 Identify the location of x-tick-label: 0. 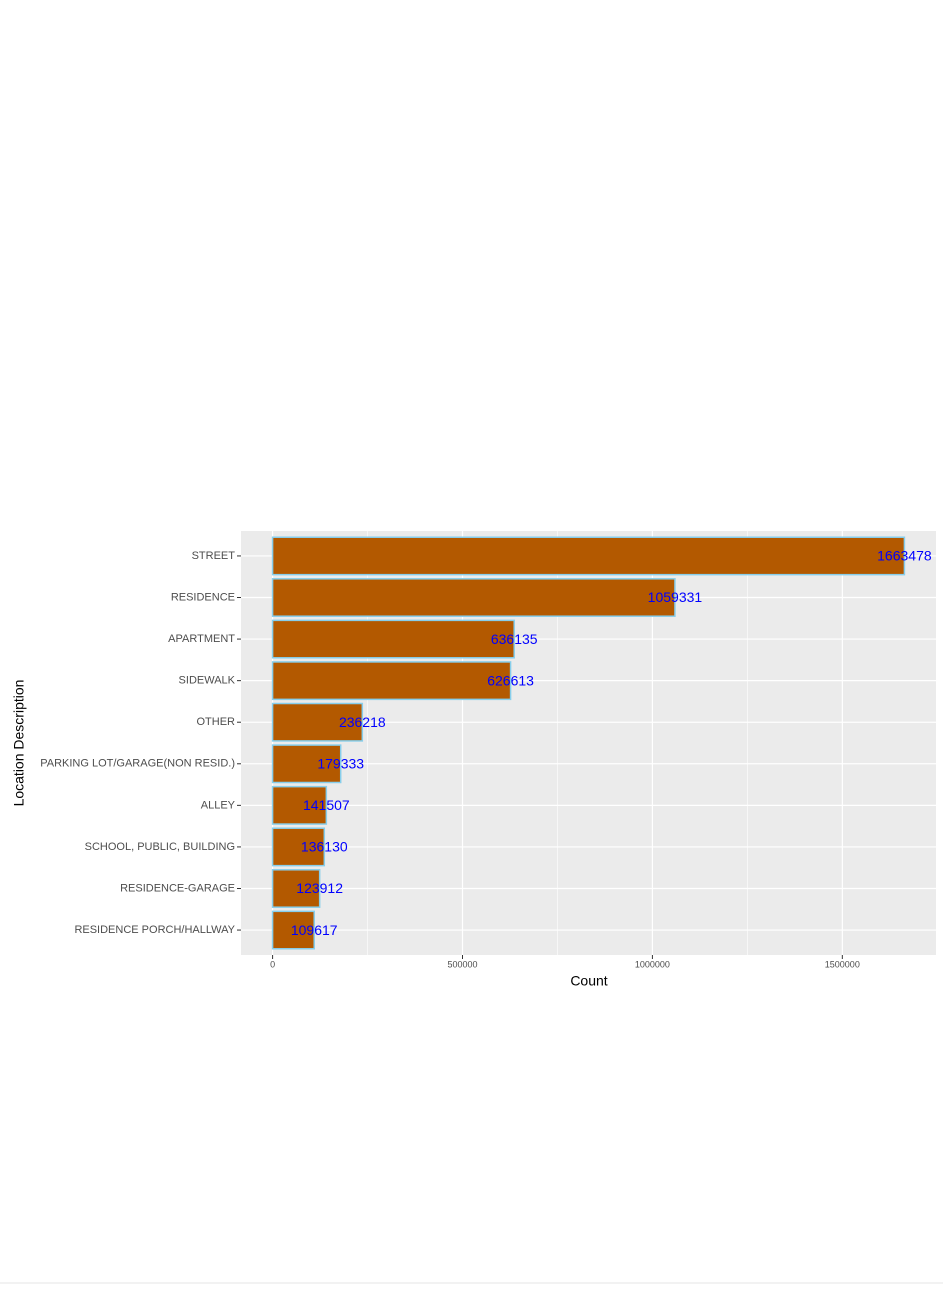
(272, 964).